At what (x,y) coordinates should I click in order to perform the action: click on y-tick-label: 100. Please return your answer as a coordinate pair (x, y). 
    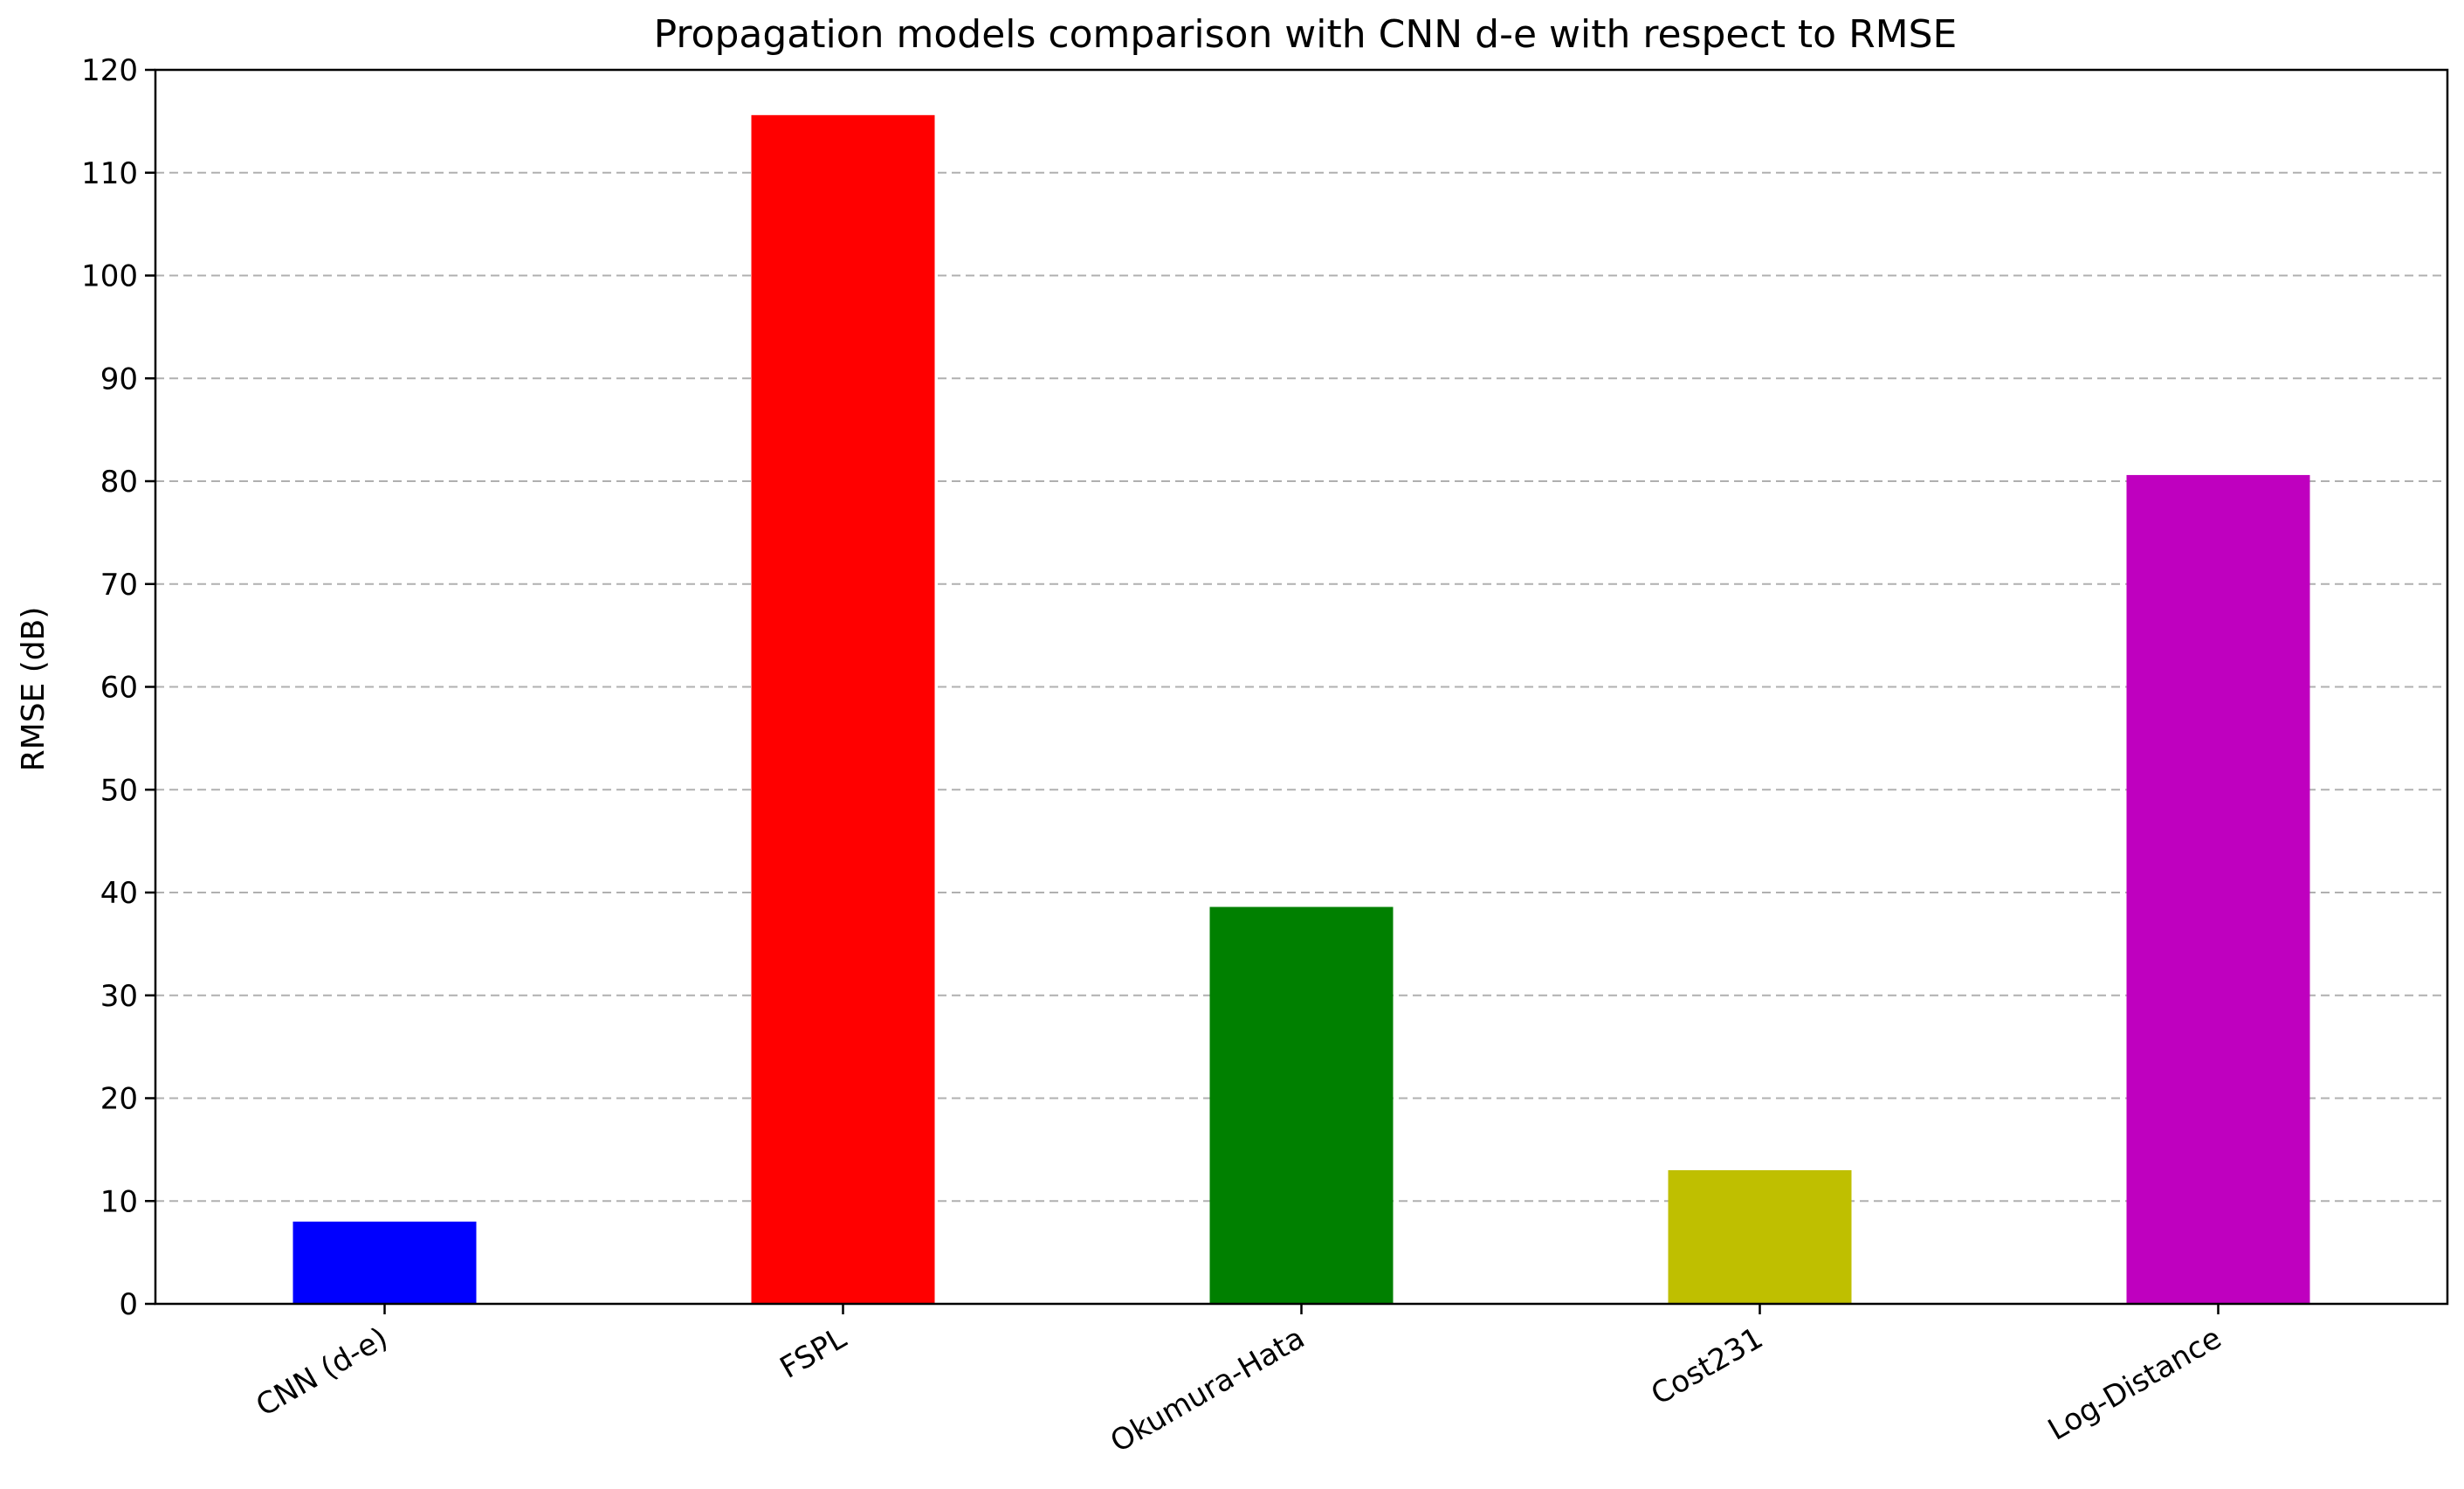
    Looking at the image, I should click on (109, 276).